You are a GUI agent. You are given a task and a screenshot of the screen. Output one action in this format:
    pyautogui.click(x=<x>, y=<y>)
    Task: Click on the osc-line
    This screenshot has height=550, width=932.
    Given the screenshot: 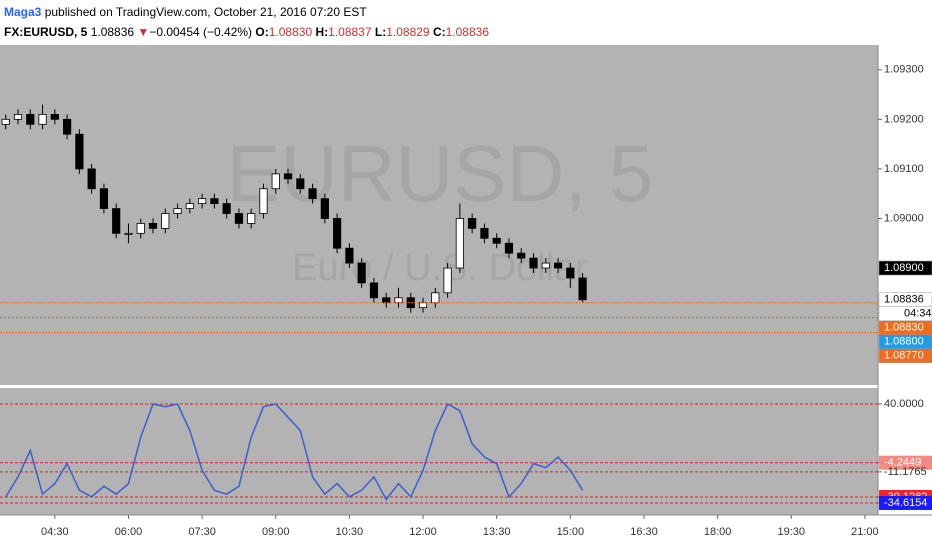 What is the action you would take?
    pyautogui.click(x=294, y=452)
    